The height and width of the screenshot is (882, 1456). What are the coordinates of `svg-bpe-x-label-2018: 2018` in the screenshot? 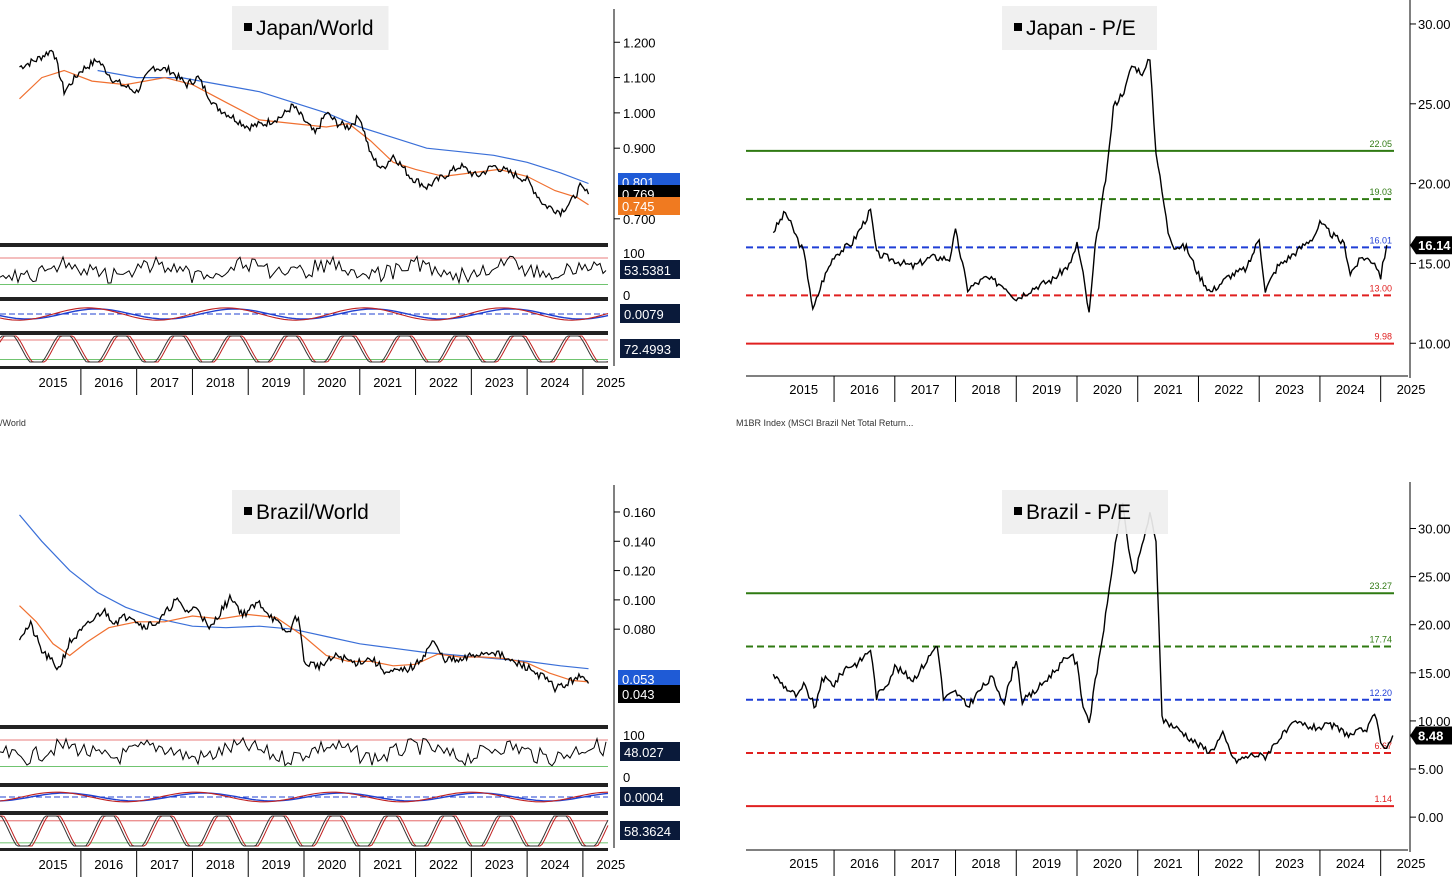 It's located at (985, 863).